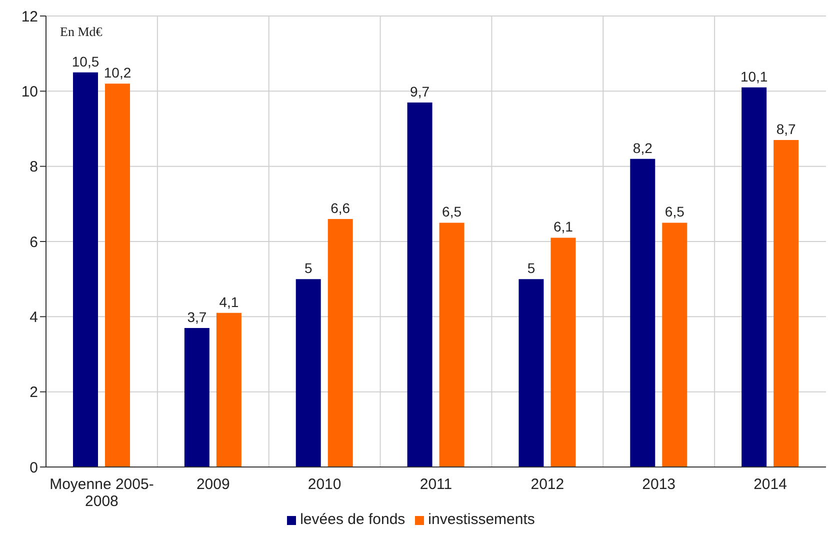 The width and height of the screenshot is (829, 549). Describe the element at coordinates (481, 519) in the screenshot. I see `legend-label: investissements` at that location.